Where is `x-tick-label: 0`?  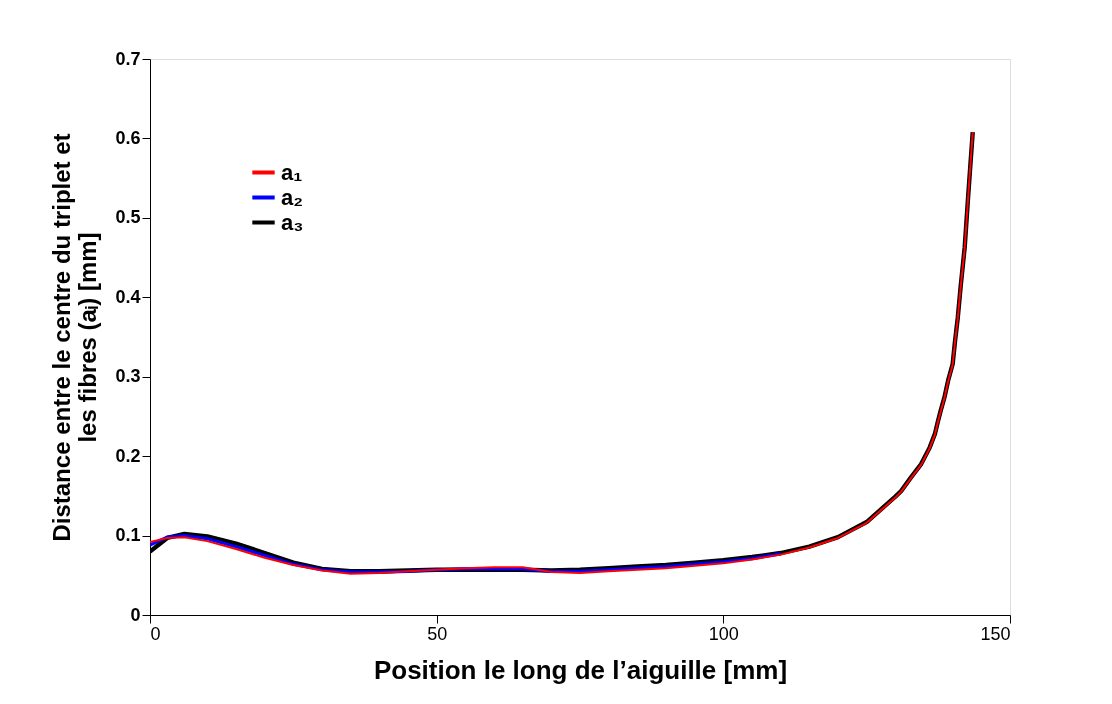
x-tick-label: 0 is located at coordinates (155, 633).